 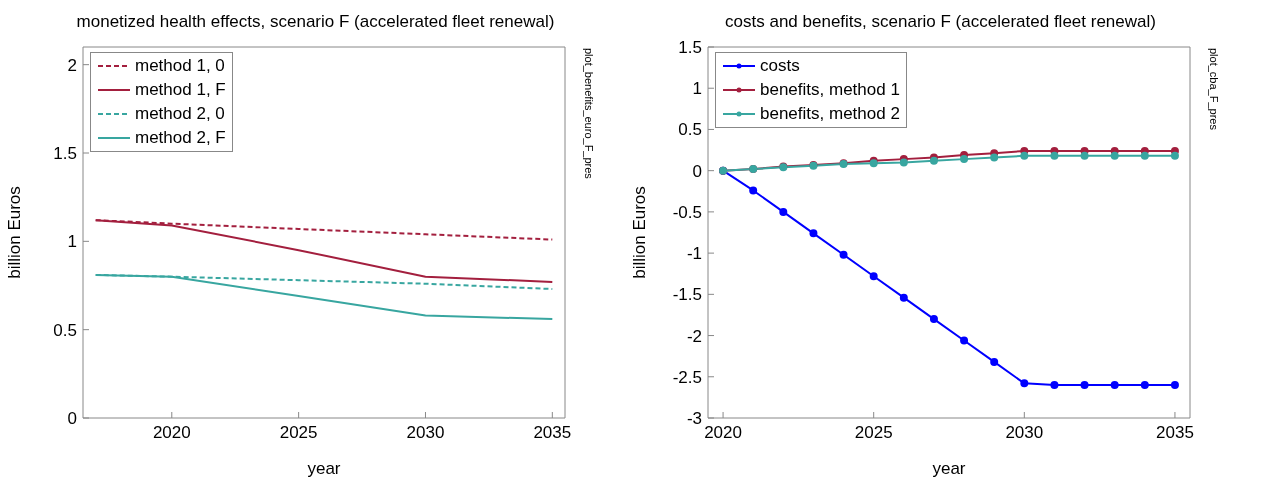 What do you see at coordinates (780, 66) in the screenshot?
I see `legend-label: costs` at bounding box center [780, 66].